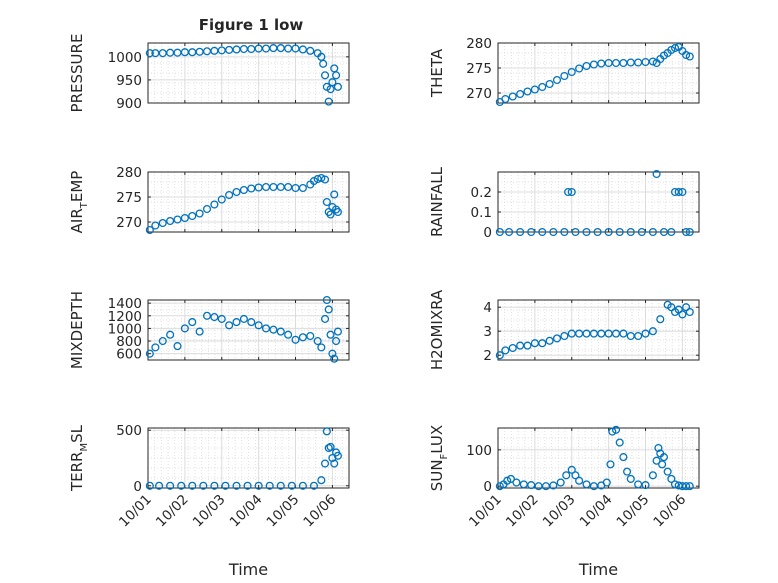 The height and width of the screenshot is (583, 778). I want to click on y-tick-label: 275, so click(129, 198).